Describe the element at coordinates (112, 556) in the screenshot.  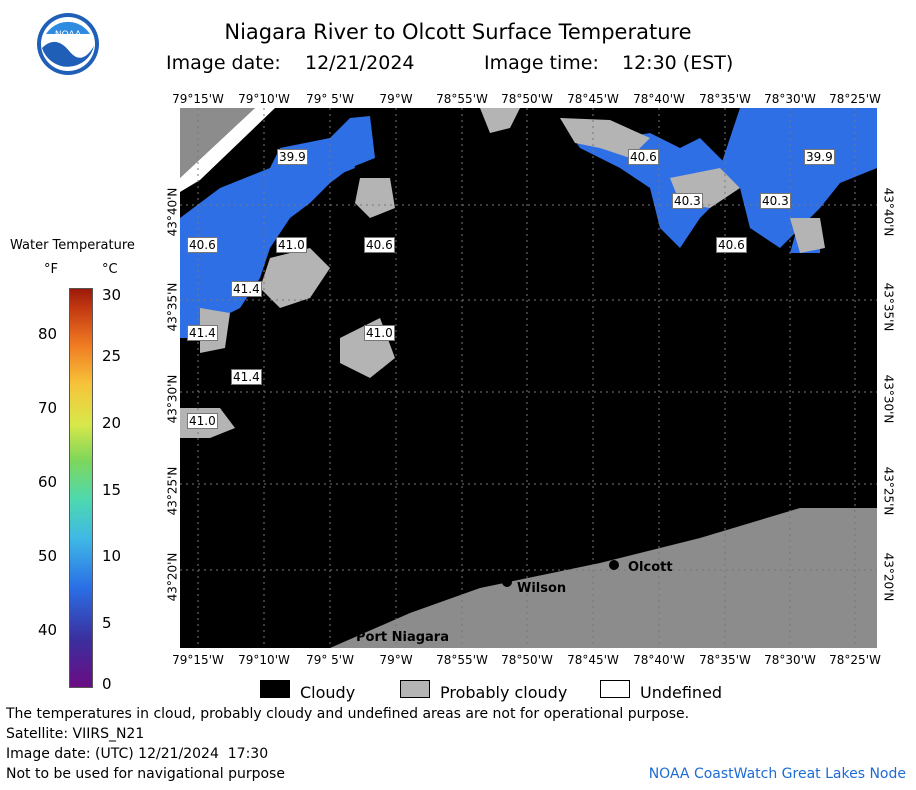
I see `c-tick: 10` at that location.